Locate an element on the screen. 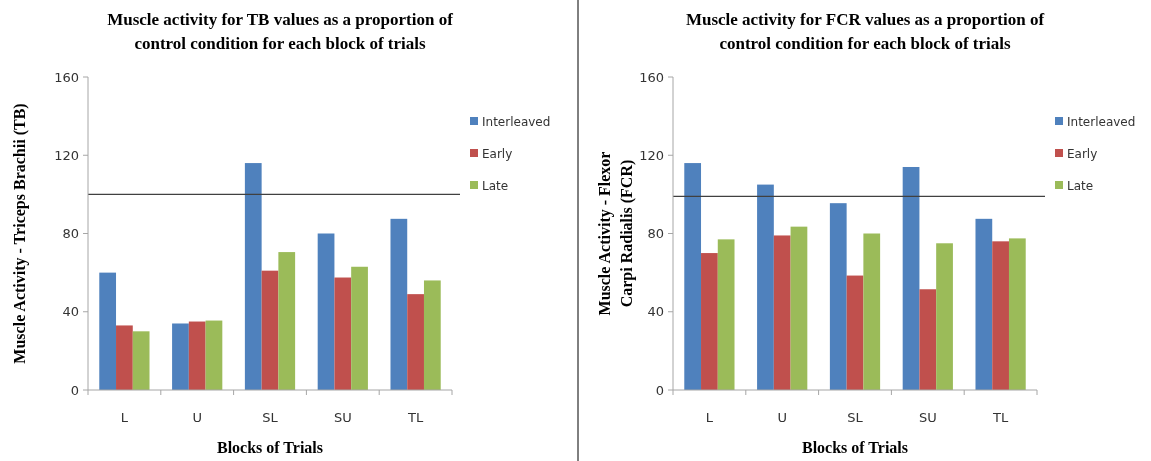 This screenshot has width=1151, height=461. y-axis-title: Muscle Activity - Triceps Brachii (TB) is located at coordinates (20, 233).